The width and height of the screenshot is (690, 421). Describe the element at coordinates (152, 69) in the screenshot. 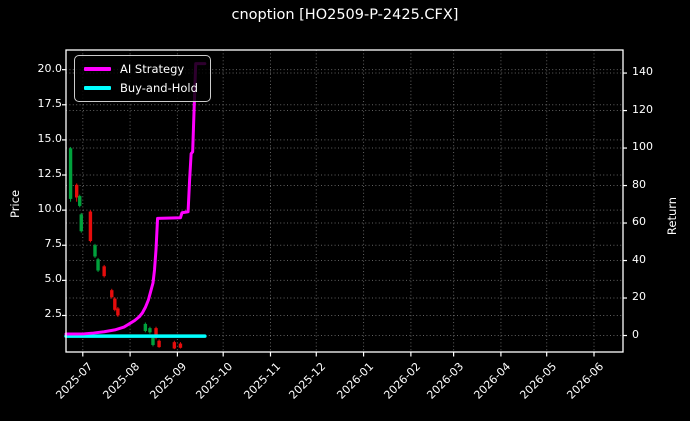

I see `legend-label-ai-strategy: AI Strategy` at that location.